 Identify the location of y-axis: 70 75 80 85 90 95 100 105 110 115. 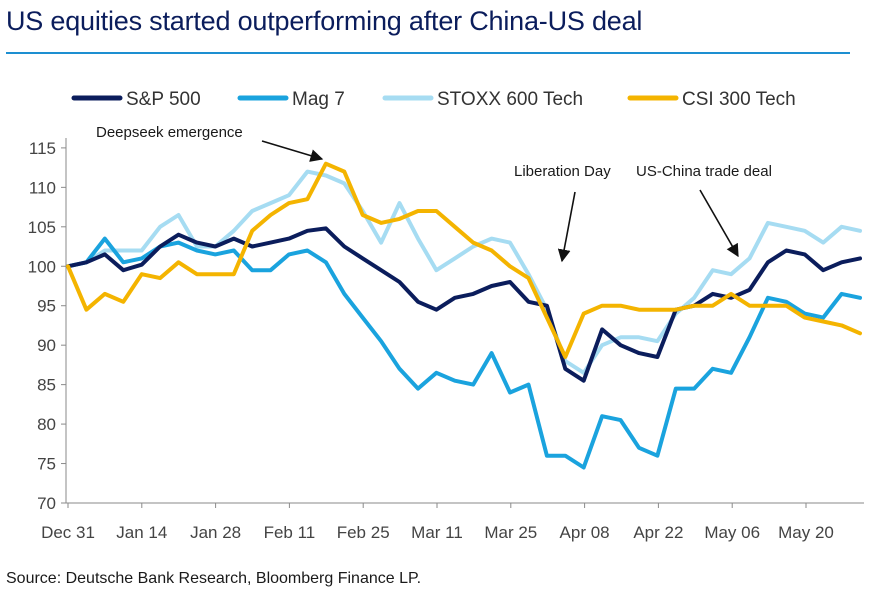
(47, 325).